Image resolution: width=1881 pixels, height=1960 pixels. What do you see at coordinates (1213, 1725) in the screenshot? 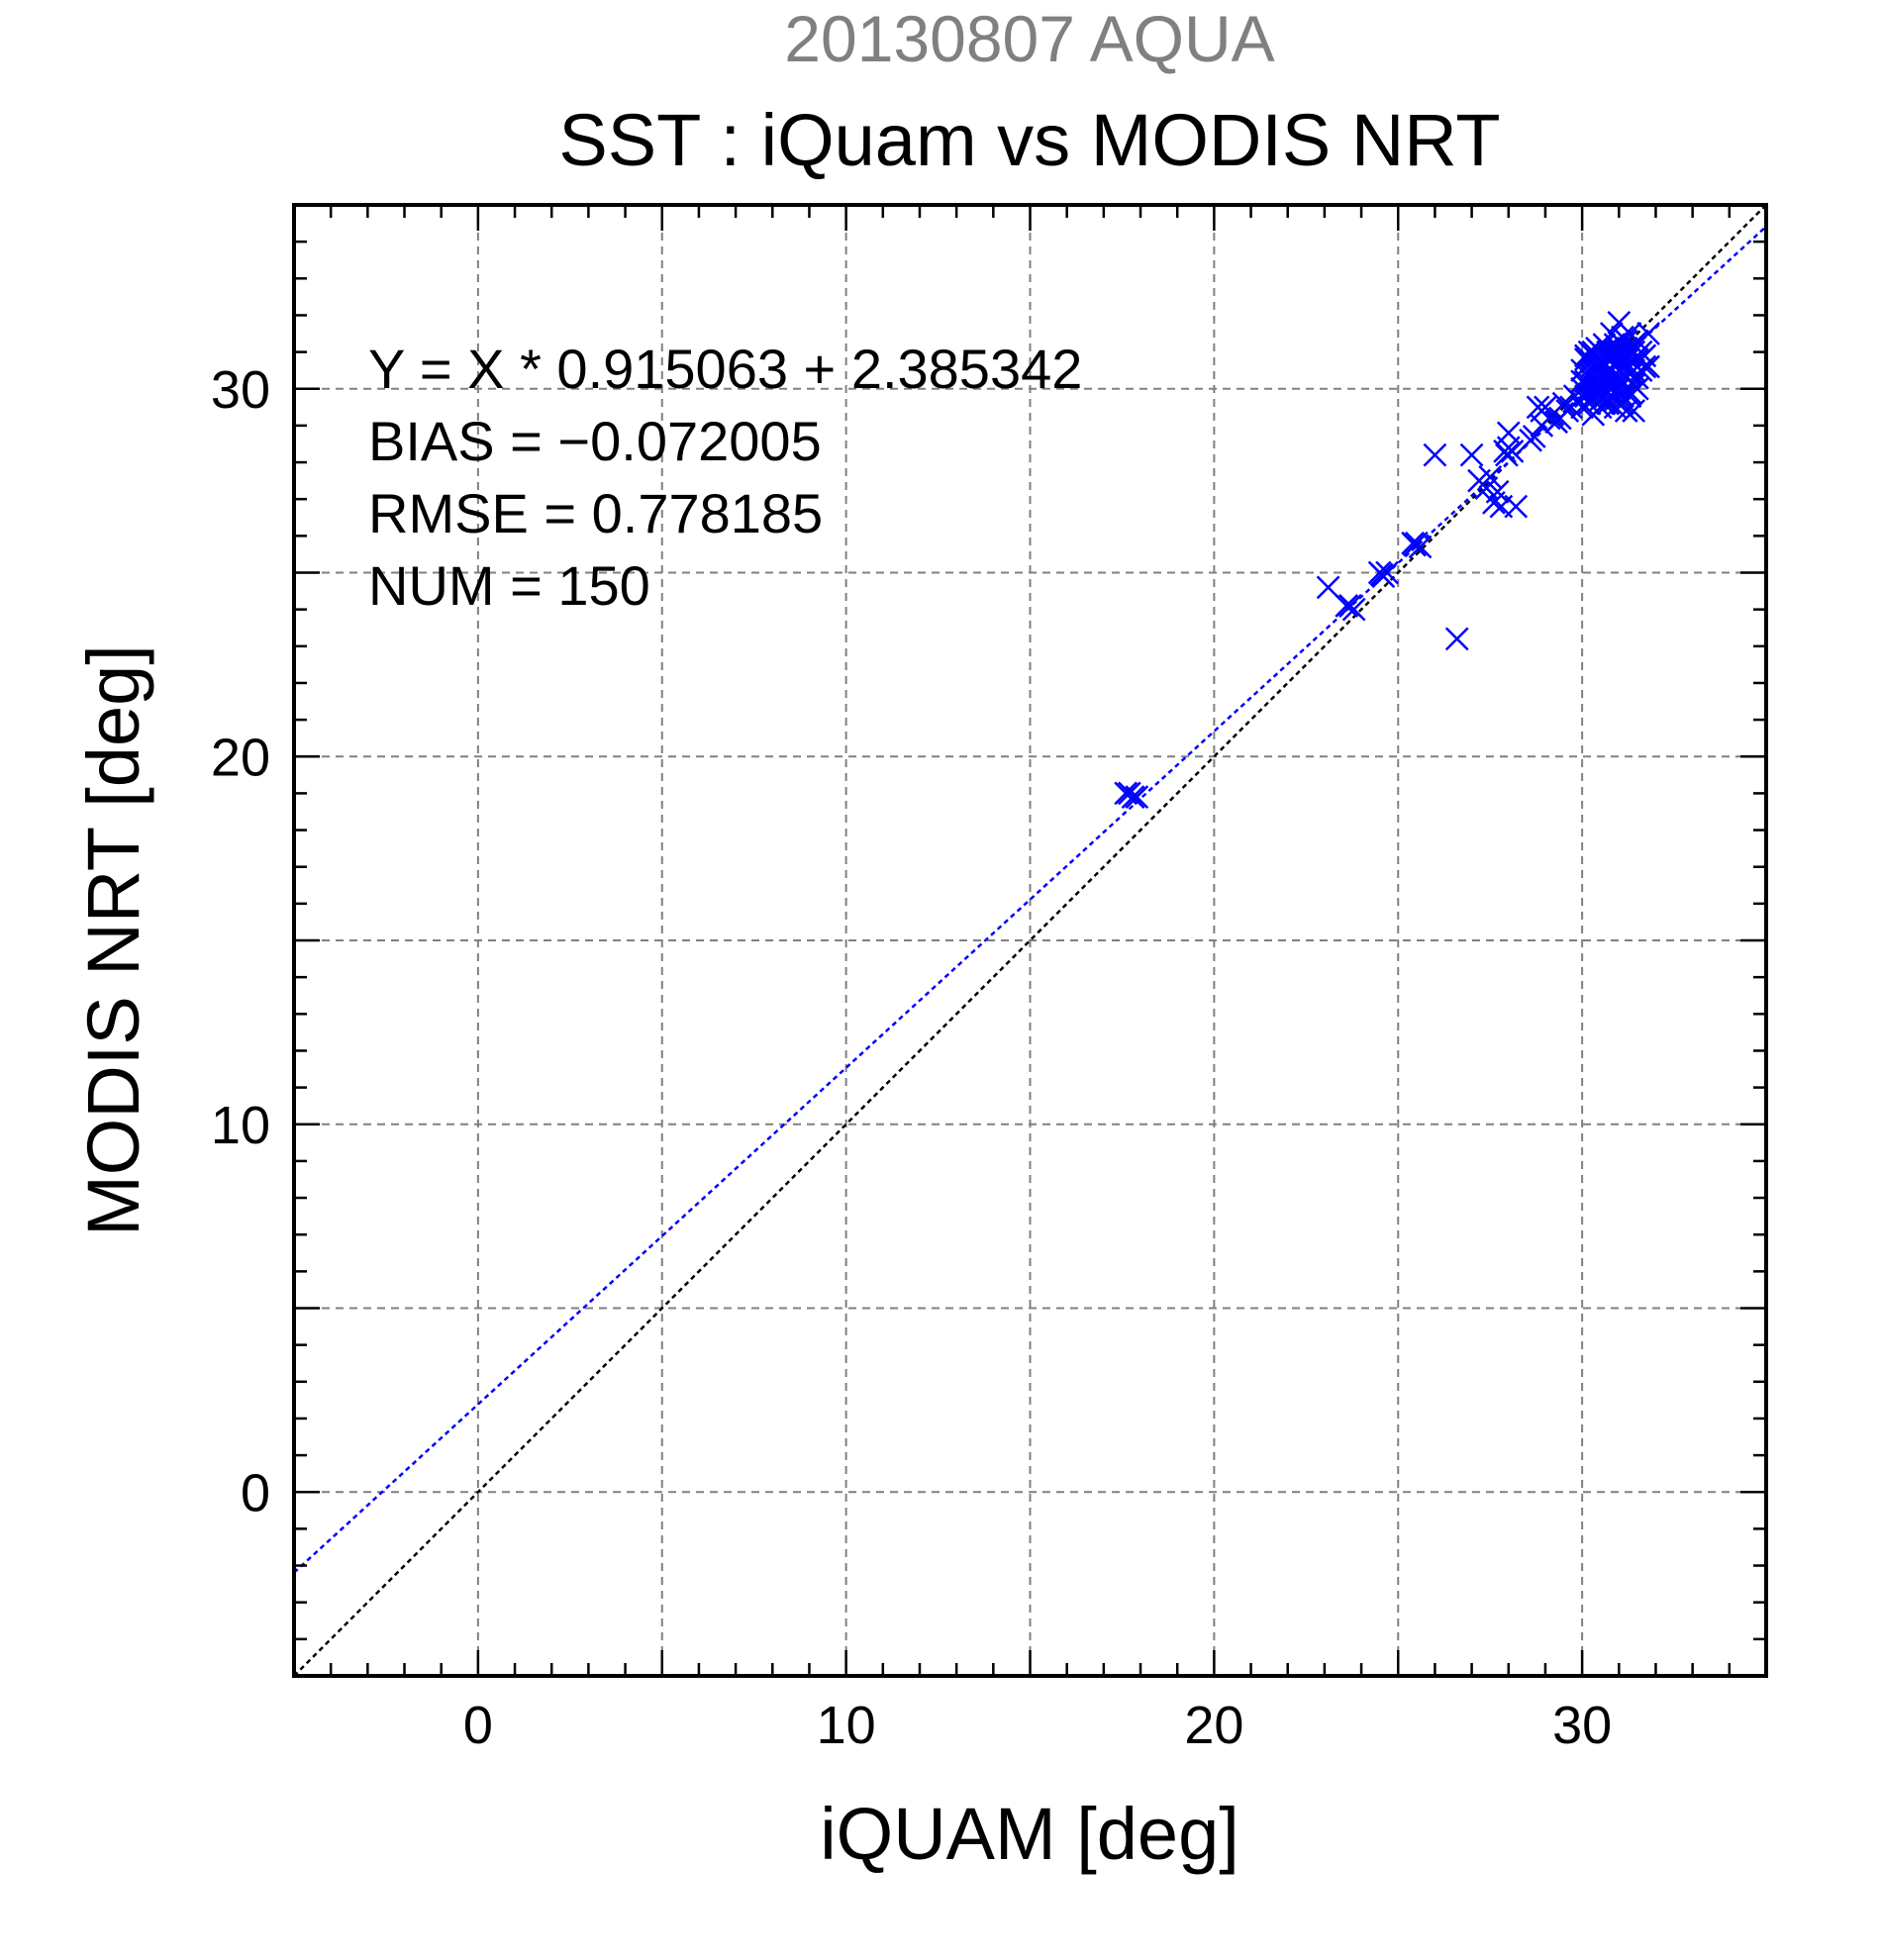
I see `x-tick-label: 20` at bounding box center [1213, 1725].